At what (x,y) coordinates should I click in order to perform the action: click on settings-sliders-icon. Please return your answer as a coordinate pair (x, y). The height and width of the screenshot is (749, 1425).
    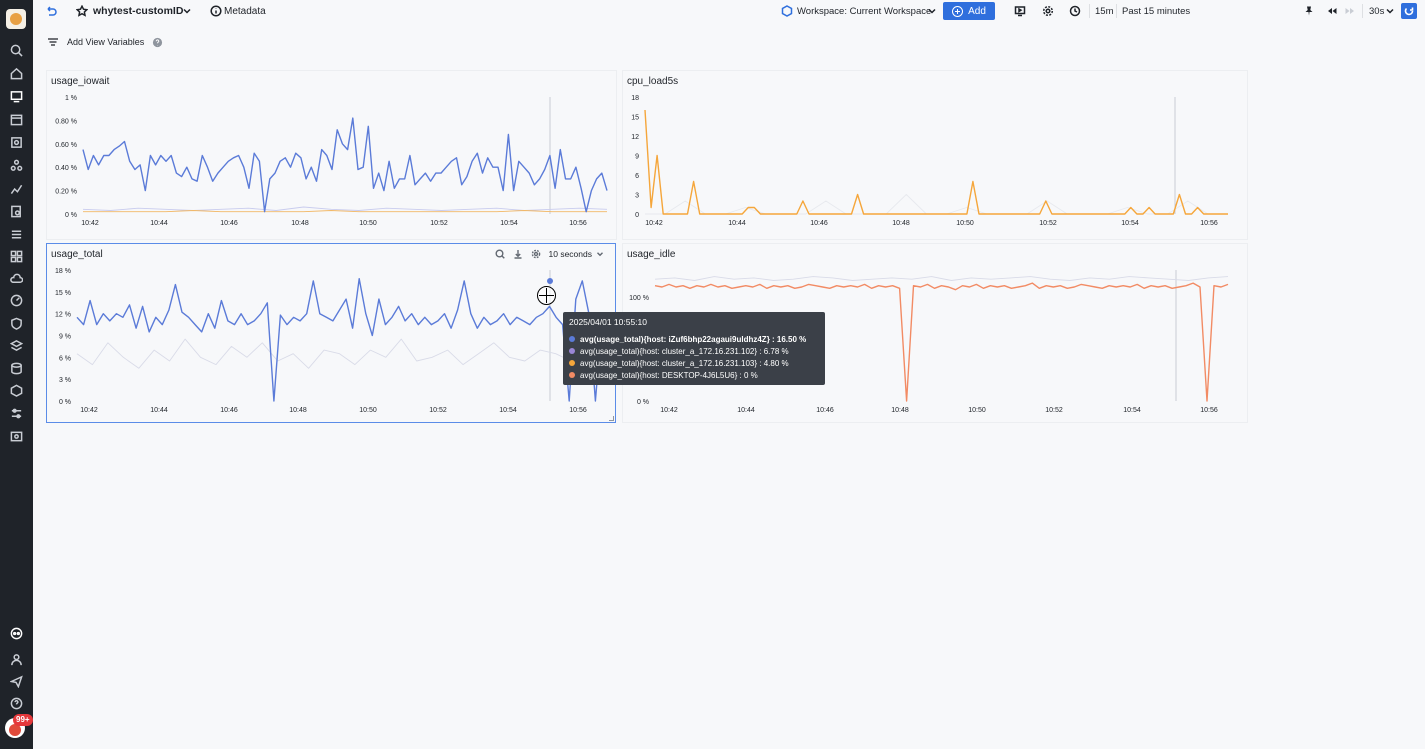
    Looking at the image, I should click on (16, 413).